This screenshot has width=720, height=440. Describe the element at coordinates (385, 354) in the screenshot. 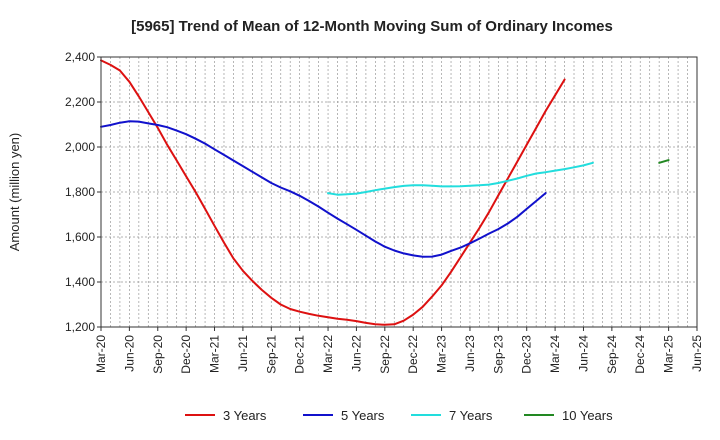

I see `x-tick-label: Sep-22` at that location.